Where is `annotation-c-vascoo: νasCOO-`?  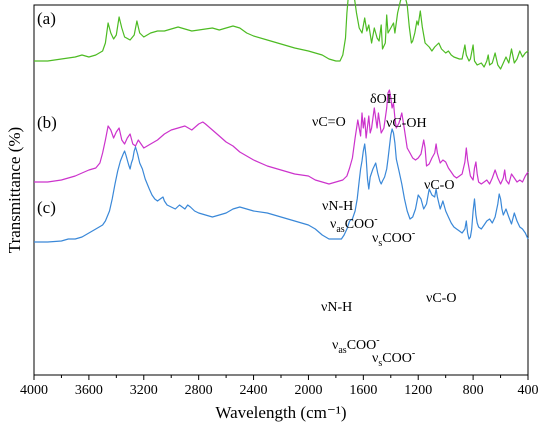 annotation-c-vascoo: νasCOO- is located at coordinates (356, 345).